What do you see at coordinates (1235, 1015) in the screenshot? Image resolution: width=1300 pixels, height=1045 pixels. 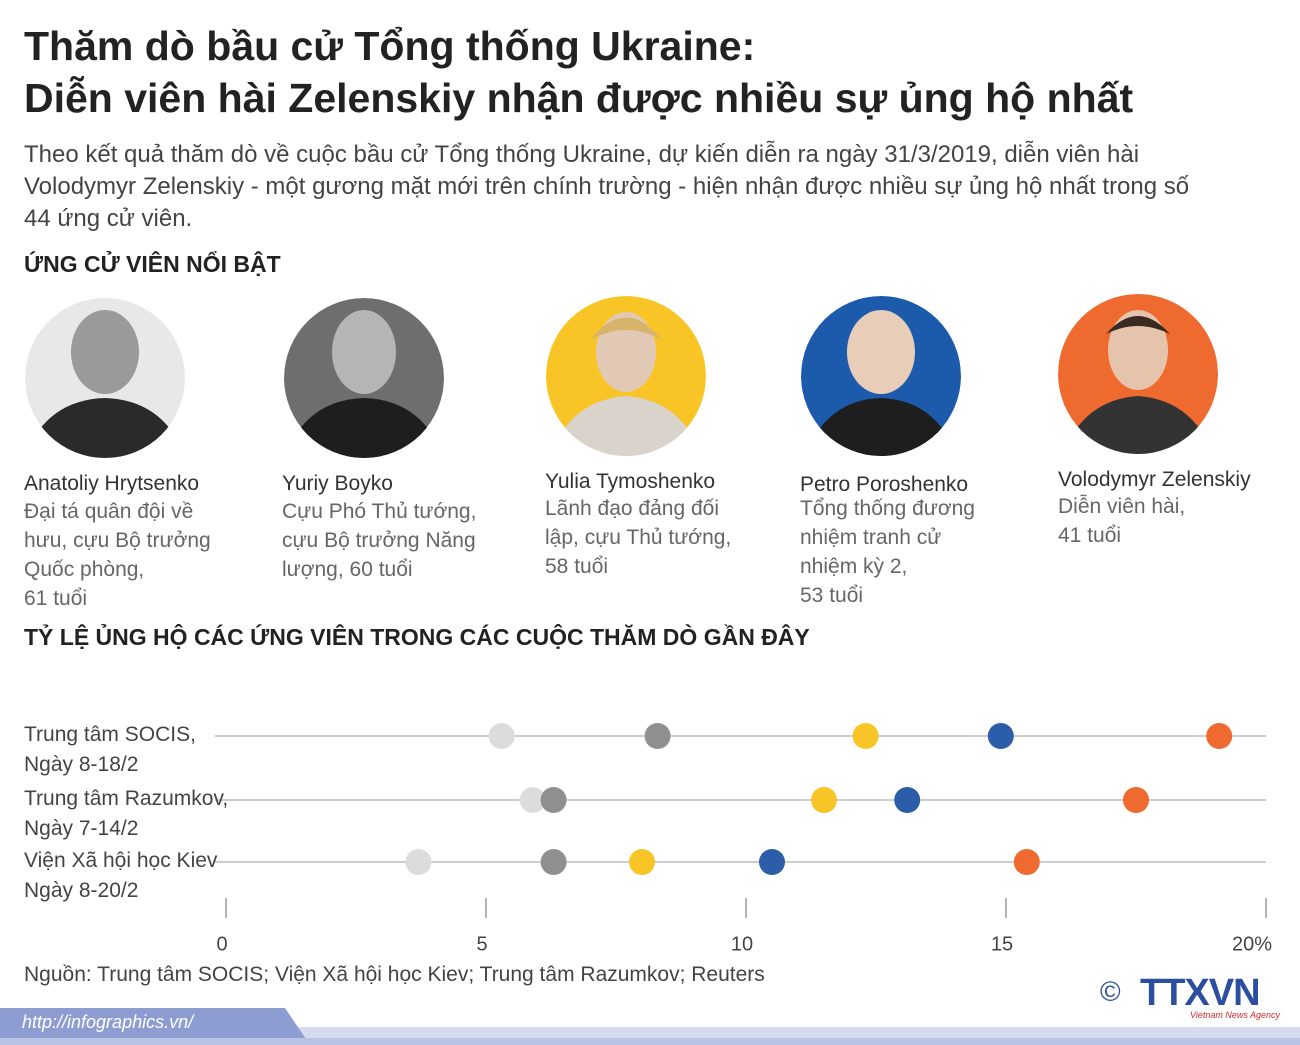 I see `logo-subtitle: Vietnam News Agency` at bounding box center [1235, 1015].